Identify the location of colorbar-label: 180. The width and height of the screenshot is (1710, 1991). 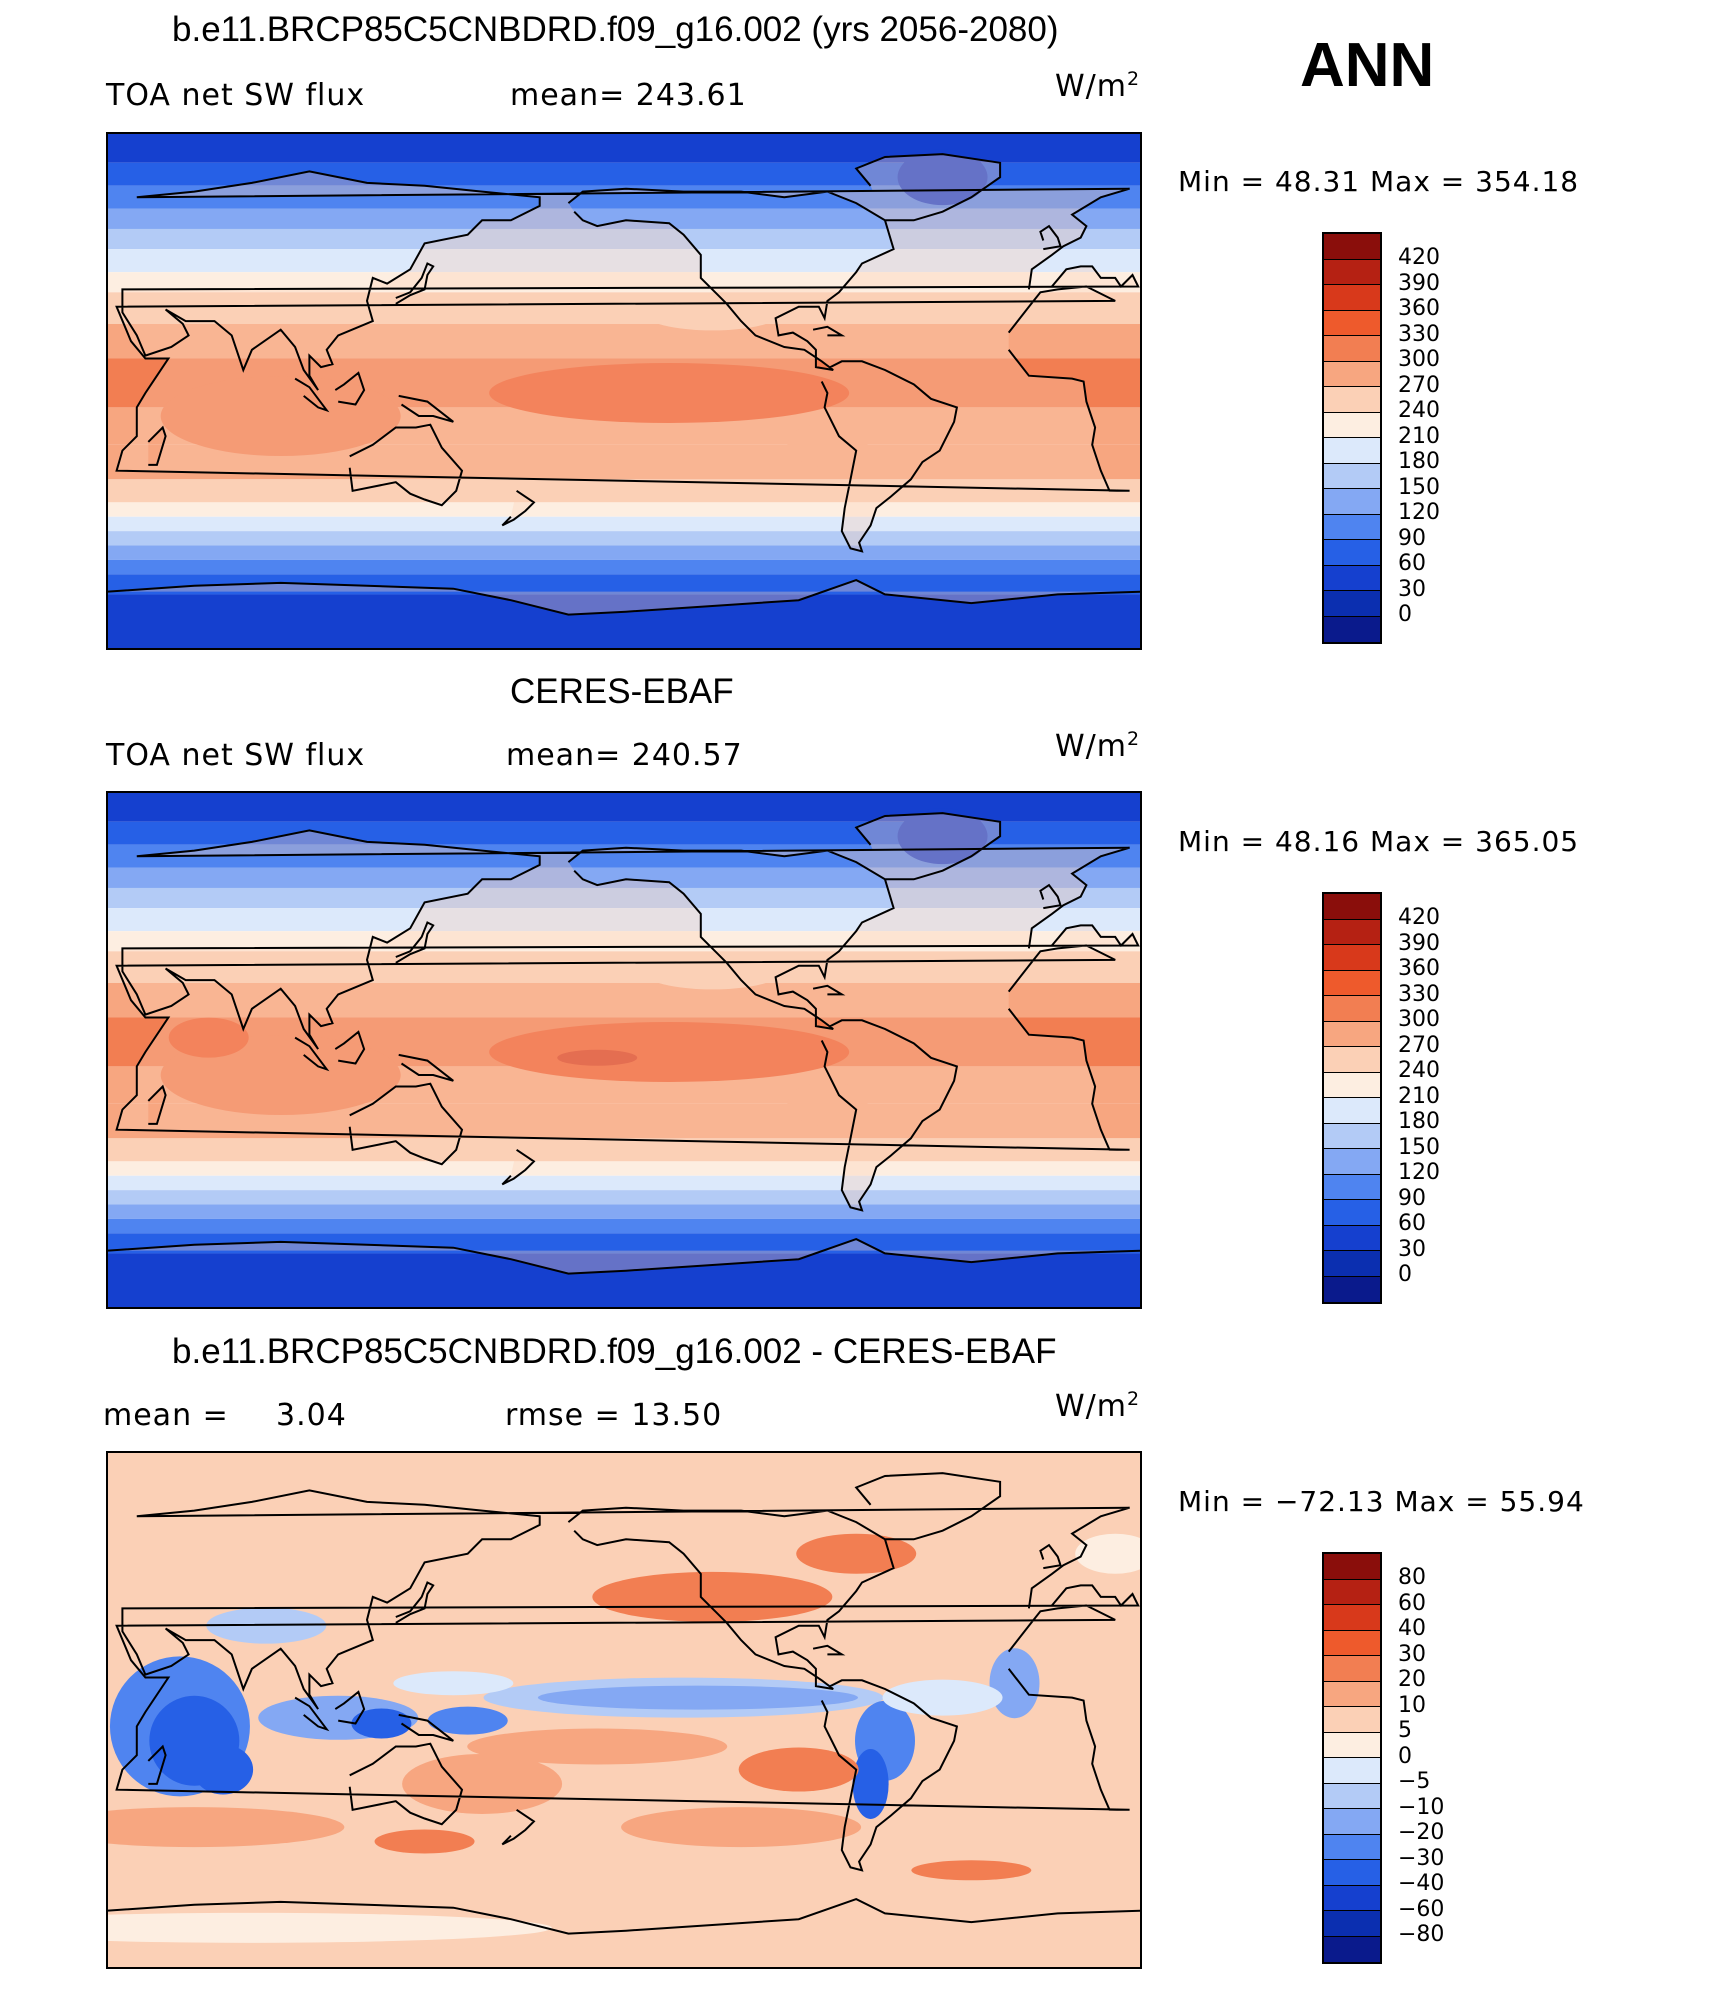
(1419, 1121).